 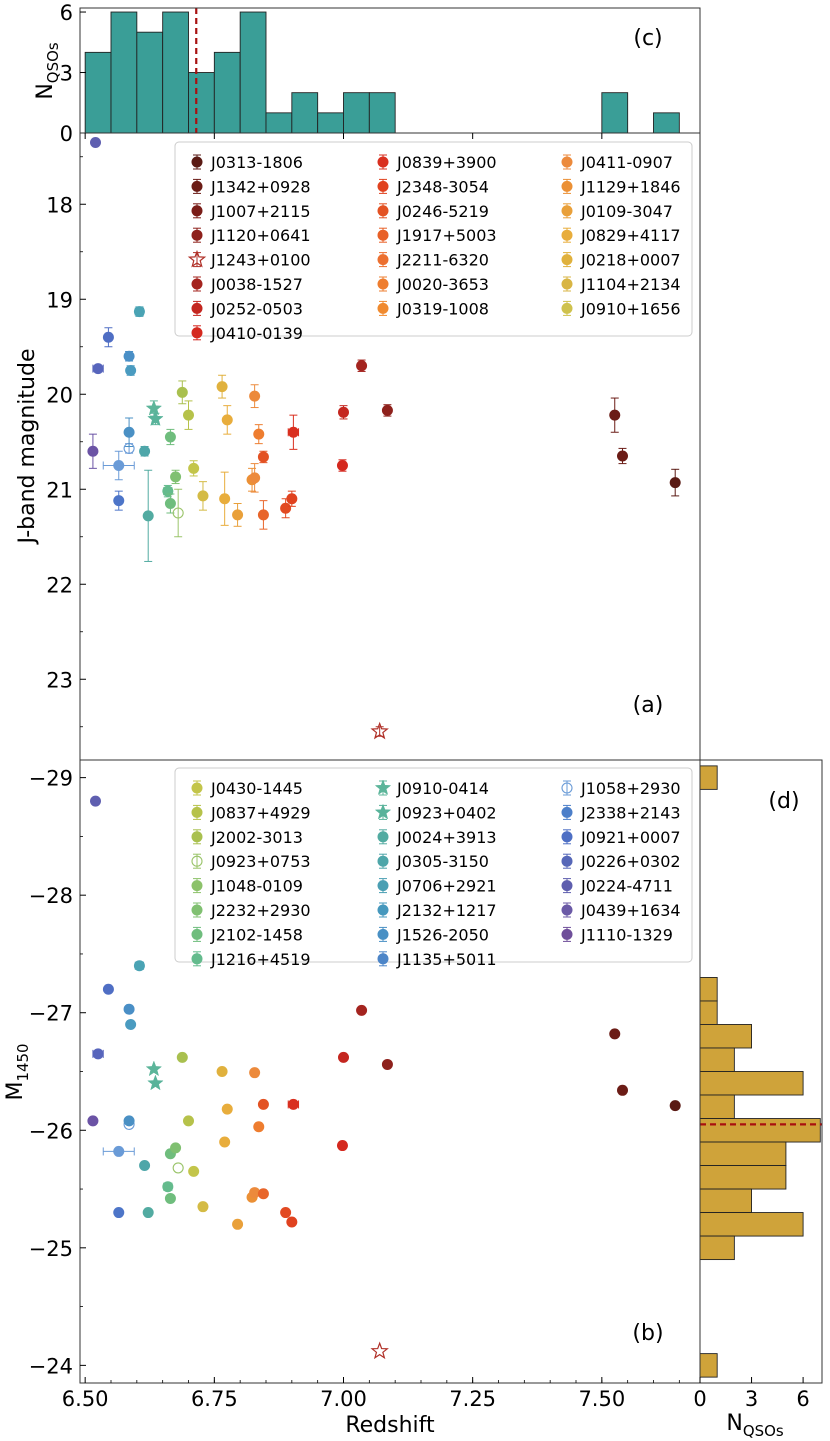 What do you see at coordinates (15, 1091) in the screenshot?
I see `y-axis-label-b-base: M` at bounding box center [15, 1091].